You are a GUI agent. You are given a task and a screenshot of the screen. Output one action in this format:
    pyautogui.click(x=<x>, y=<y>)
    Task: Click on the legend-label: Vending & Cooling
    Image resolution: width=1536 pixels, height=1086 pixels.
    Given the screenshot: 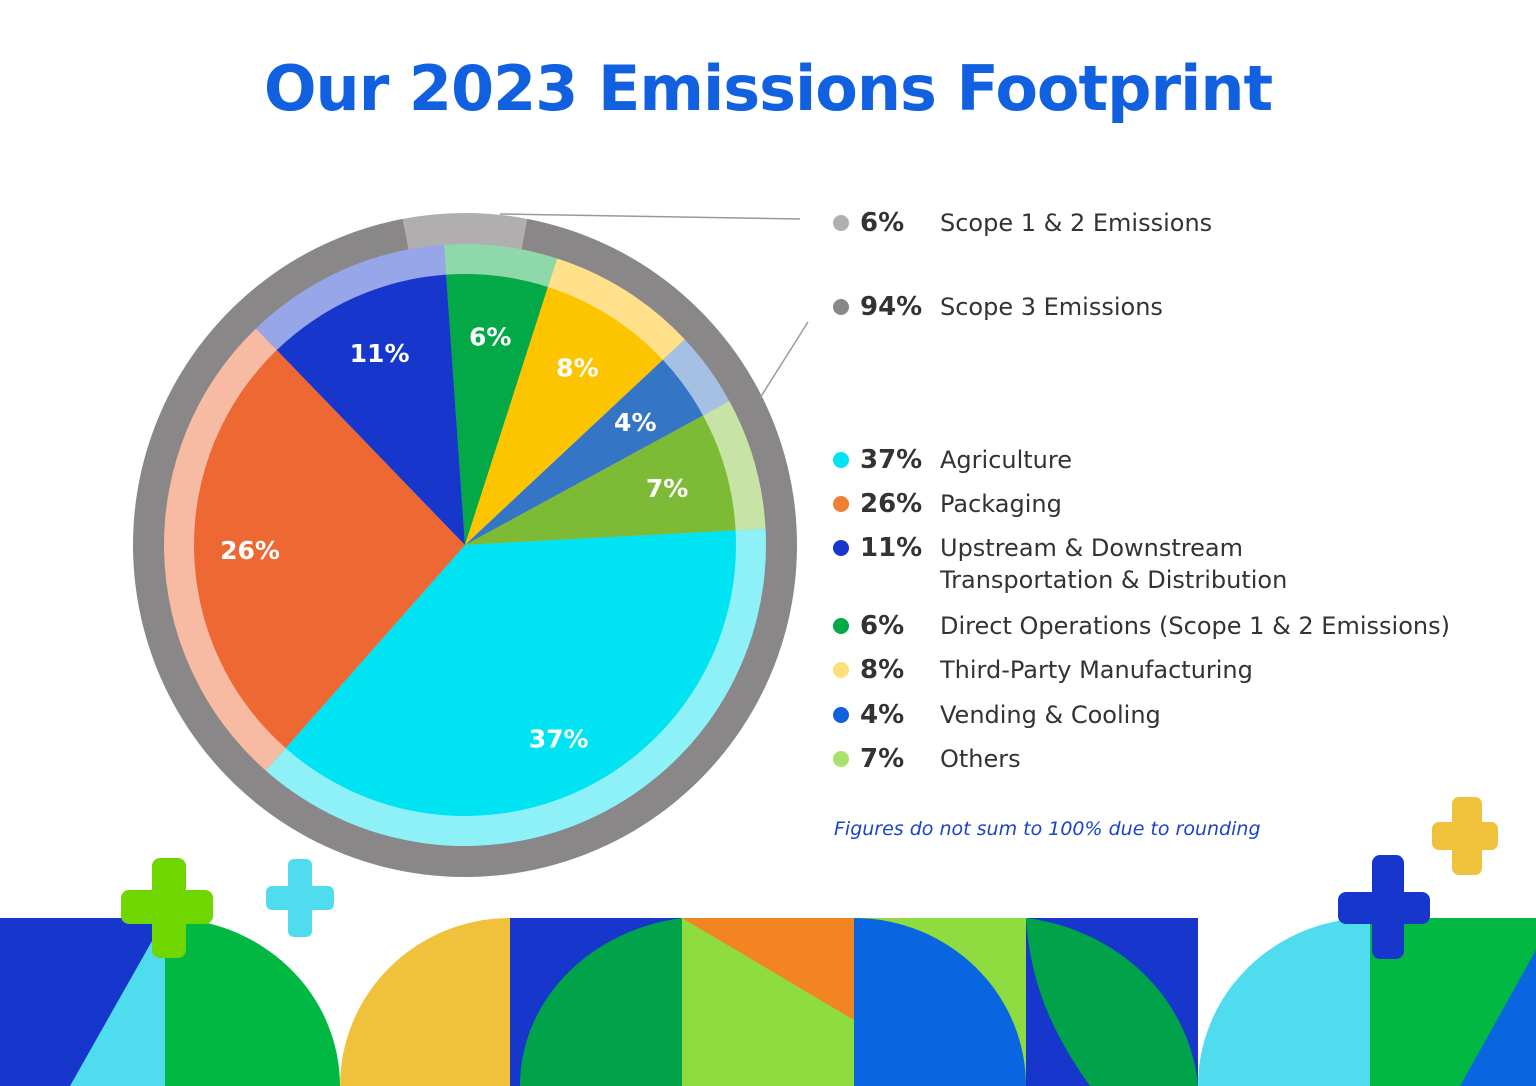 What is the action you would take?
    pyautogui.click(x=1050, y=715)
    